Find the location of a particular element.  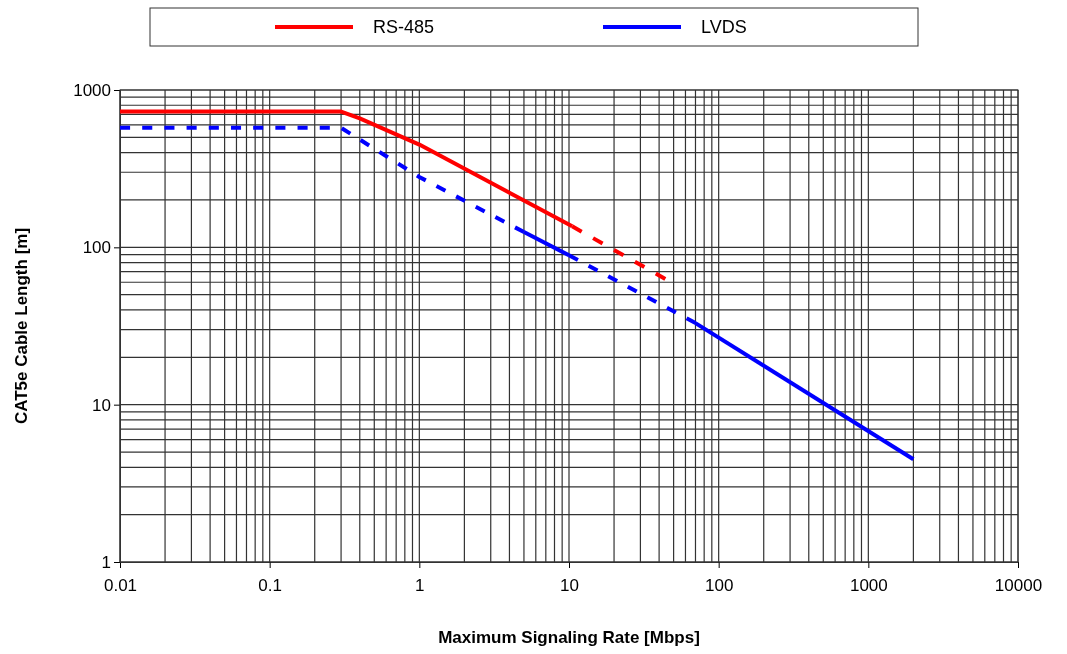

x-tick-label: 10 is located at coordinates (569, 586).